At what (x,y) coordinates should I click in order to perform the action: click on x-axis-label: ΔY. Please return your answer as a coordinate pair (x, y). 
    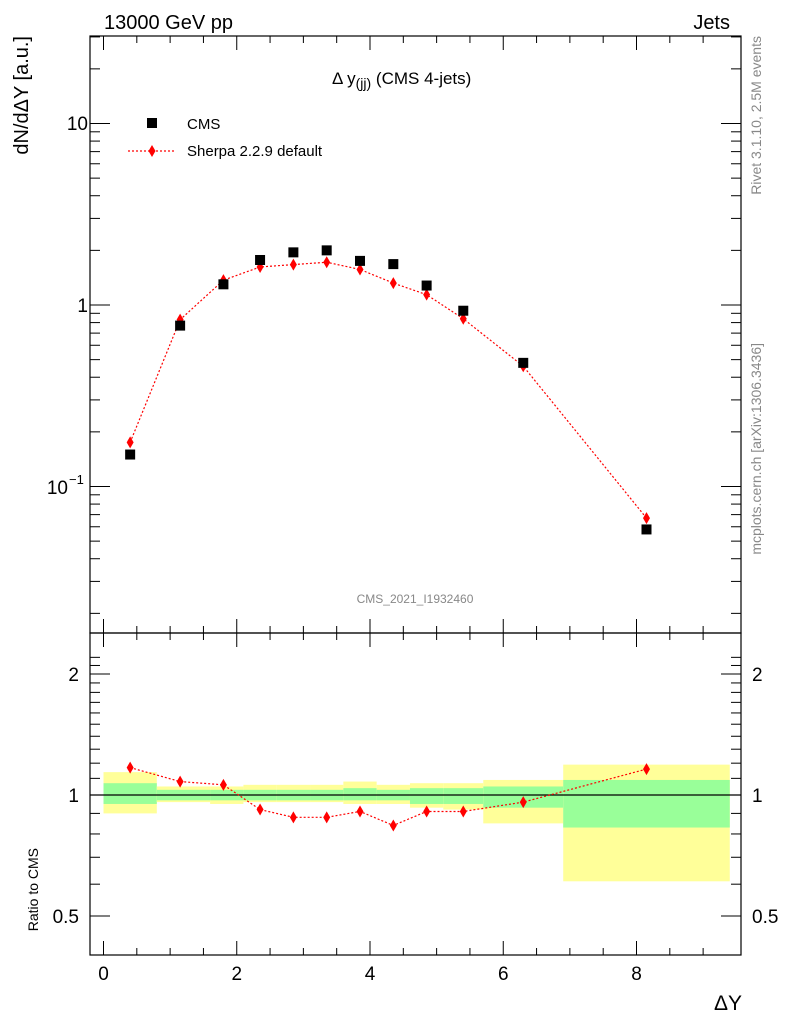
    Looking at the image, I should click on (728, 1003).